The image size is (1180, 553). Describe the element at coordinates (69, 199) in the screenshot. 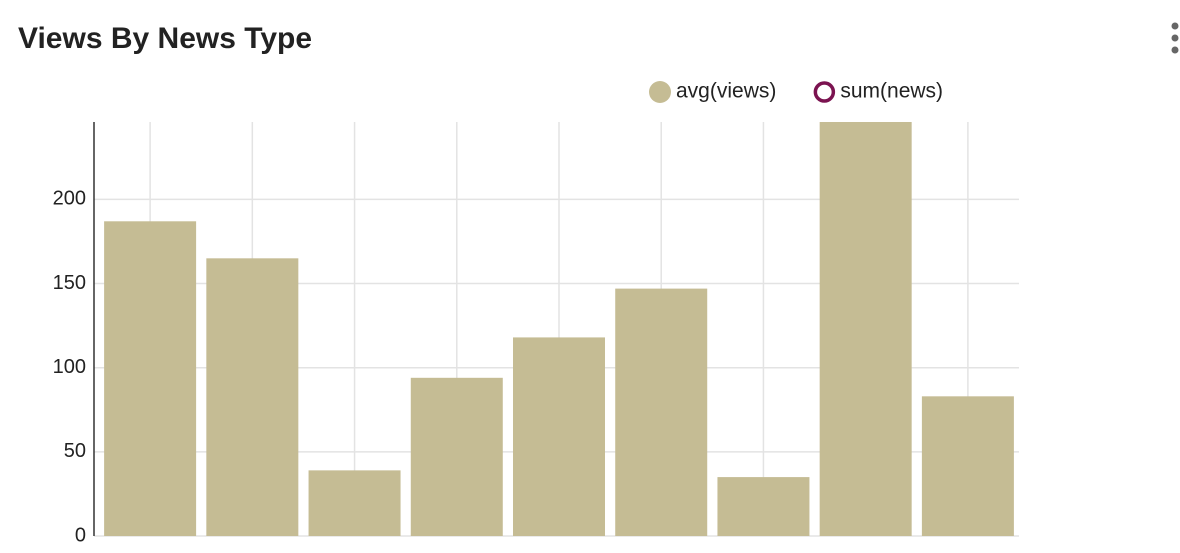

I see `y-tick-label: 200` at that location.